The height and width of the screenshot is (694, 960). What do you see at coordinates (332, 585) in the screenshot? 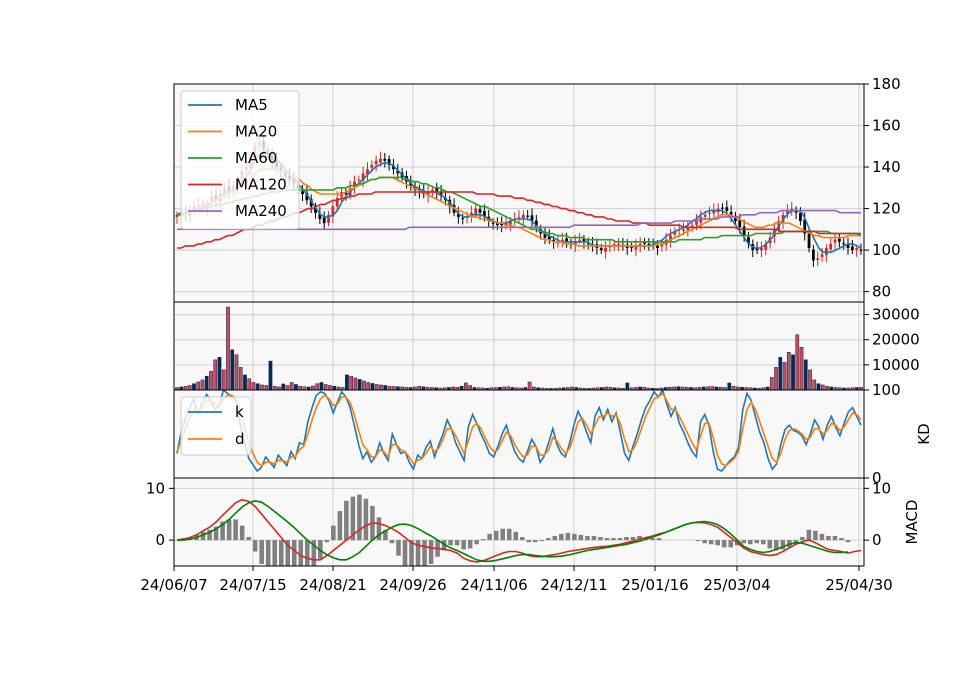
I see `x-tick-label: 24/08/21` at bounding box center [332, 585].